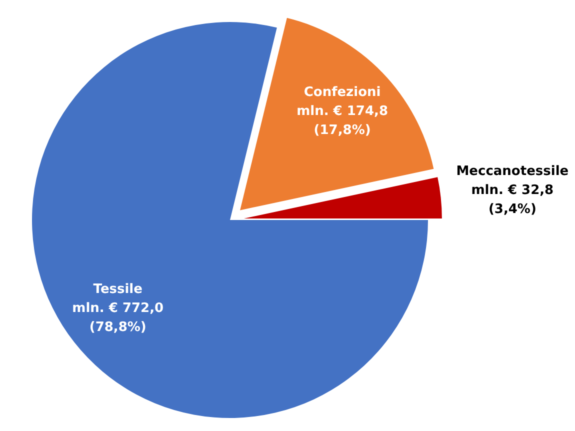  Describe the element at coordinates (512, 199) in the screenshot. I see `data-label: mln. € 32,8 (3,4%)` at that location.